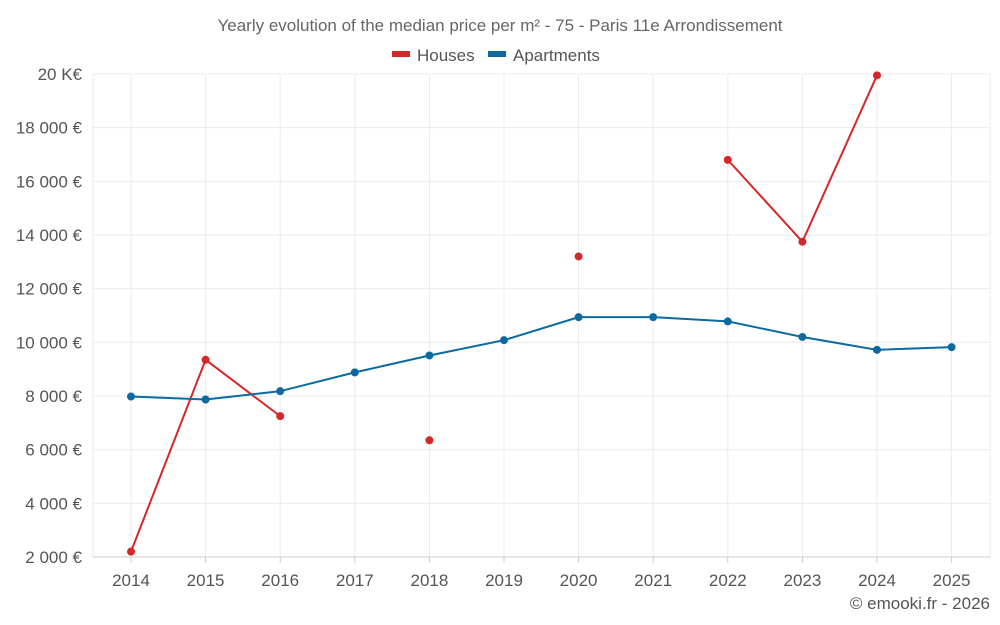 Image resolution: width=1000 pixels, height=625 pixels. Describe the element at coordinates (446, 55) in the screenshot. I see `legend-label: Houses` at that location.